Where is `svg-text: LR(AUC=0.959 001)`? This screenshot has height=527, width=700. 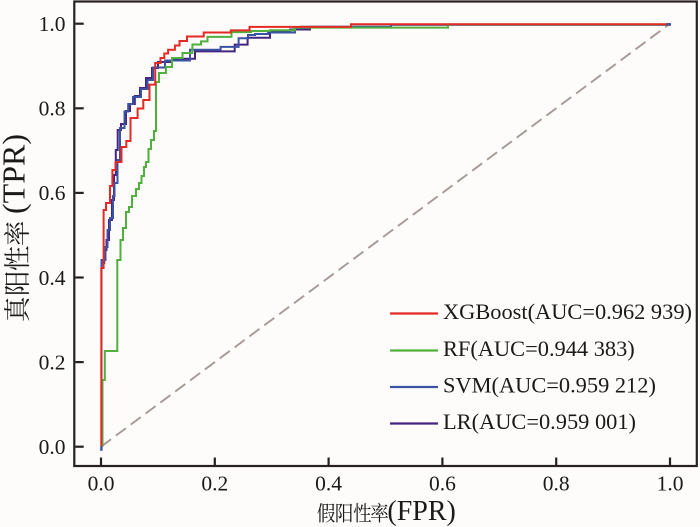
svg-text: LR(AUC=0.959 001) is located at coordinates (539, 421).